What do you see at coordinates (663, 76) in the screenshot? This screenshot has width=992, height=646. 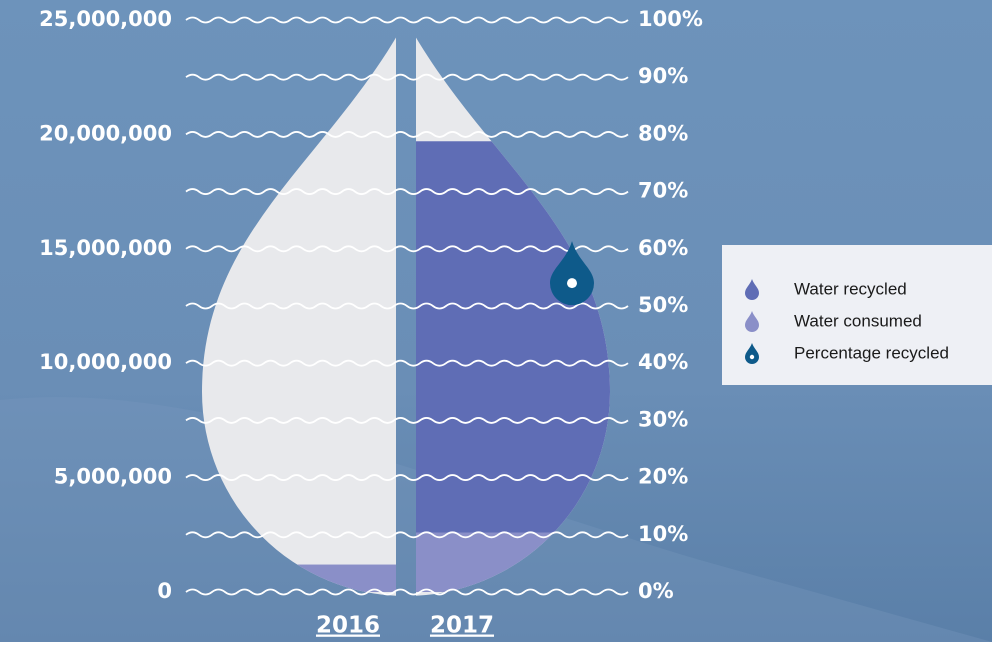 I see `y2-tick-label: 90%` at bounding box center [663, 76].